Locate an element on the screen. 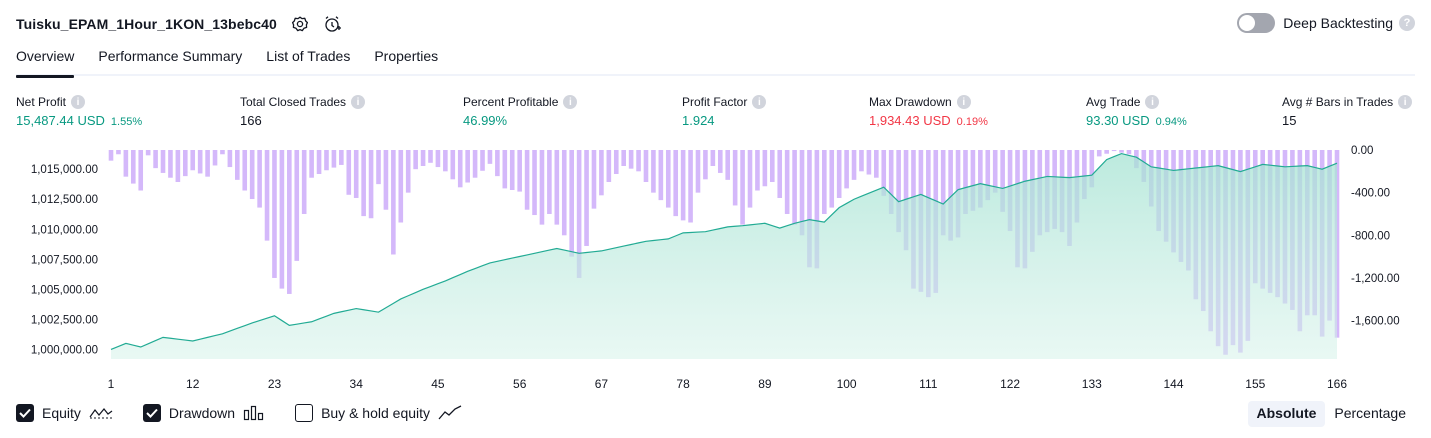 Image resolution: width=1431 pixels, height=438 pixels. drawdown-tick-label: -1,200.00 is located at coordinates (1375, 279).